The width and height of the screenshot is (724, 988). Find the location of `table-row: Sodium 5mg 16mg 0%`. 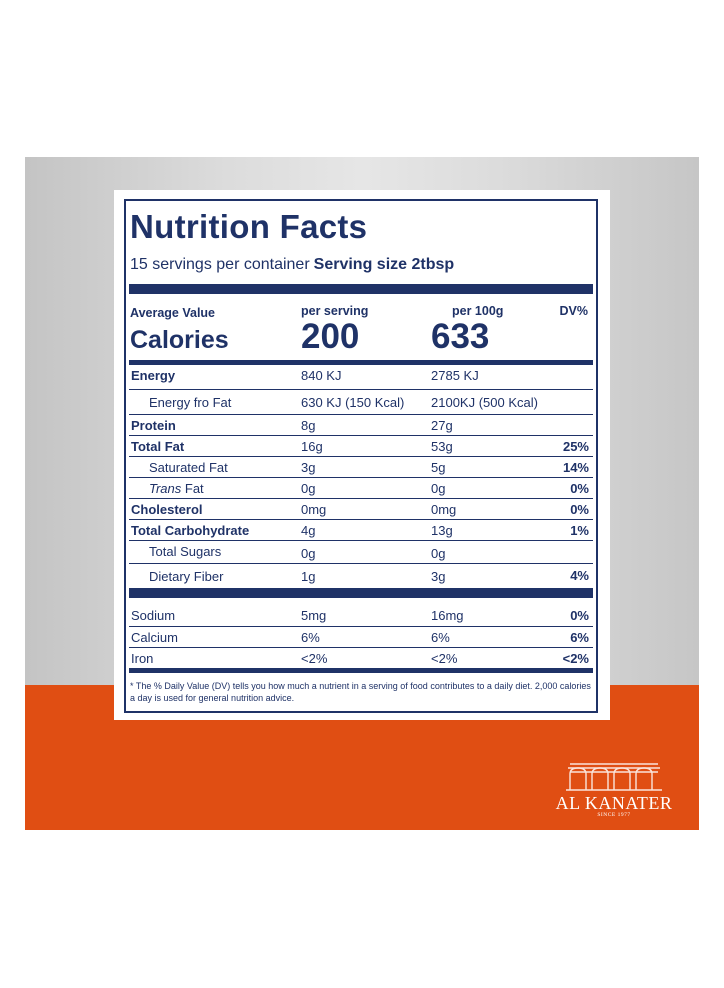

table-row: Sodium 5mg 16mg 0% is located at coordinates (361, 616).